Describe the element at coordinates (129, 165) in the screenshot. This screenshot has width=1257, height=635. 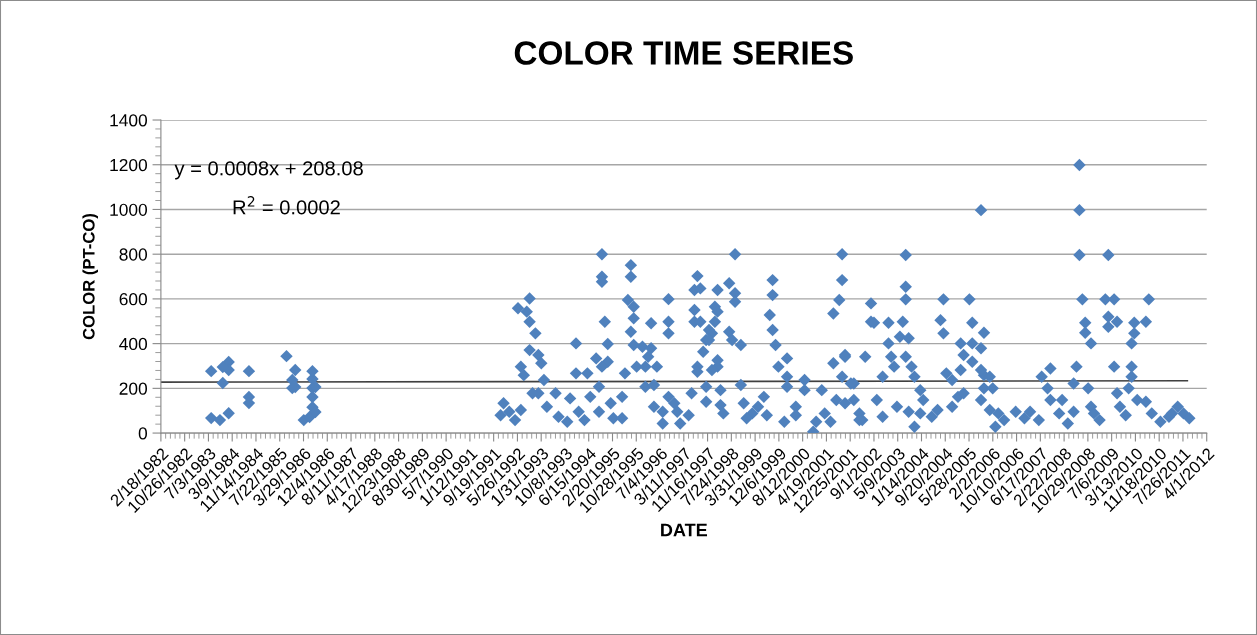
I see `y-tick-label: 1200` at that location.